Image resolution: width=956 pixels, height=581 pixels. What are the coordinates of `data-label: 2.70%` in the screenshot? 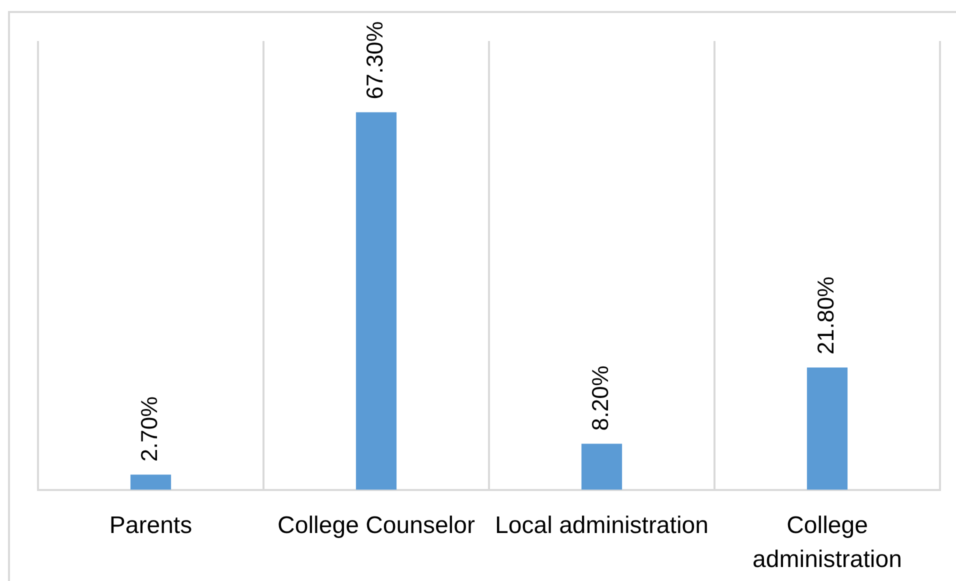 It's located at (149, 429).